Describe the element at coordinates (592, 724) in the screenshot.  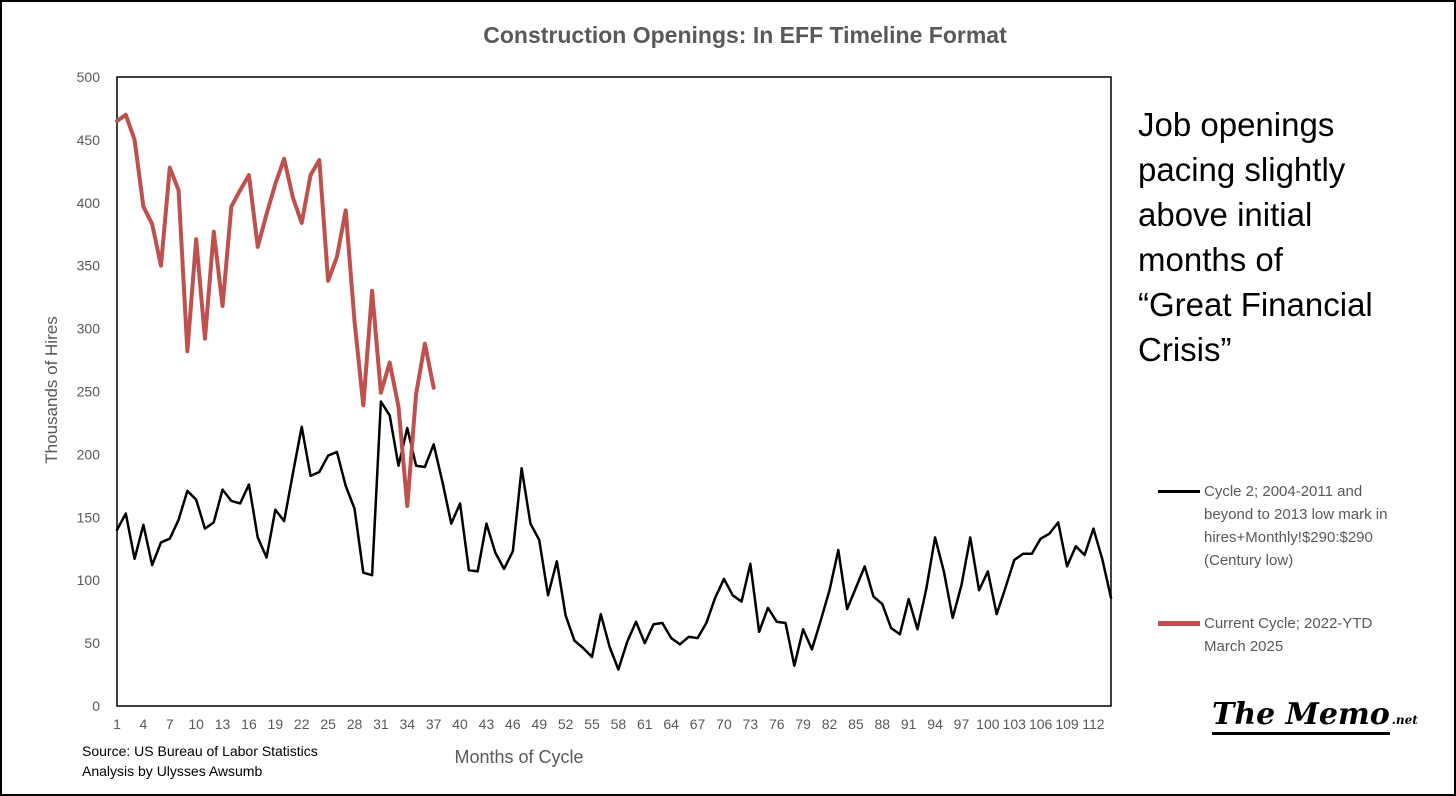
I see `x-tick-label: 55` at that location.